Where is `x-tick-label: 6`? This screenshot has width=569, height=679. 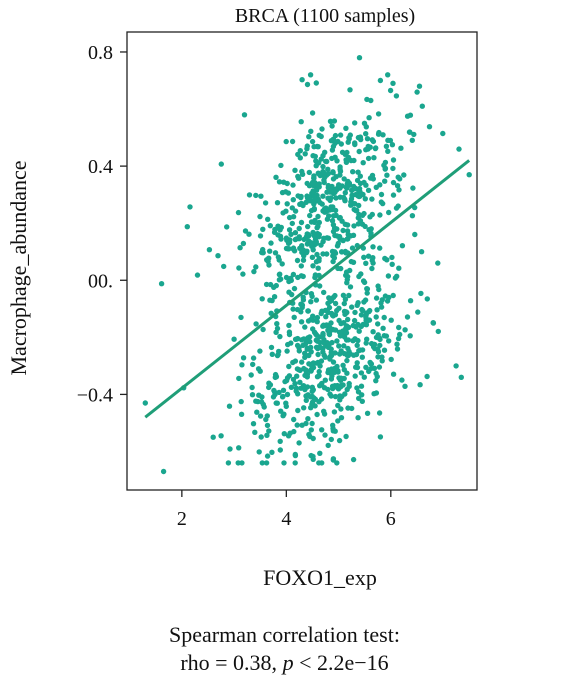 x-tick-label: 6 is located at coordinates (391, 519).